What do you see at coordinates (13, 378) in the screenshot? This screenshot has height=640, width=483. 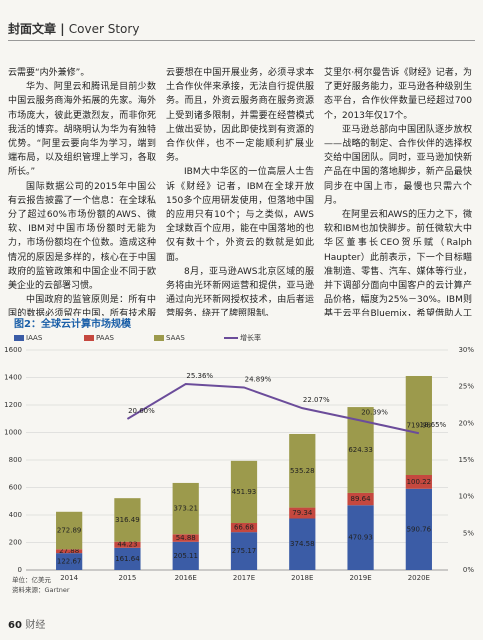 I see `y-tick-label: 1400` at bounding box center [13, 378].